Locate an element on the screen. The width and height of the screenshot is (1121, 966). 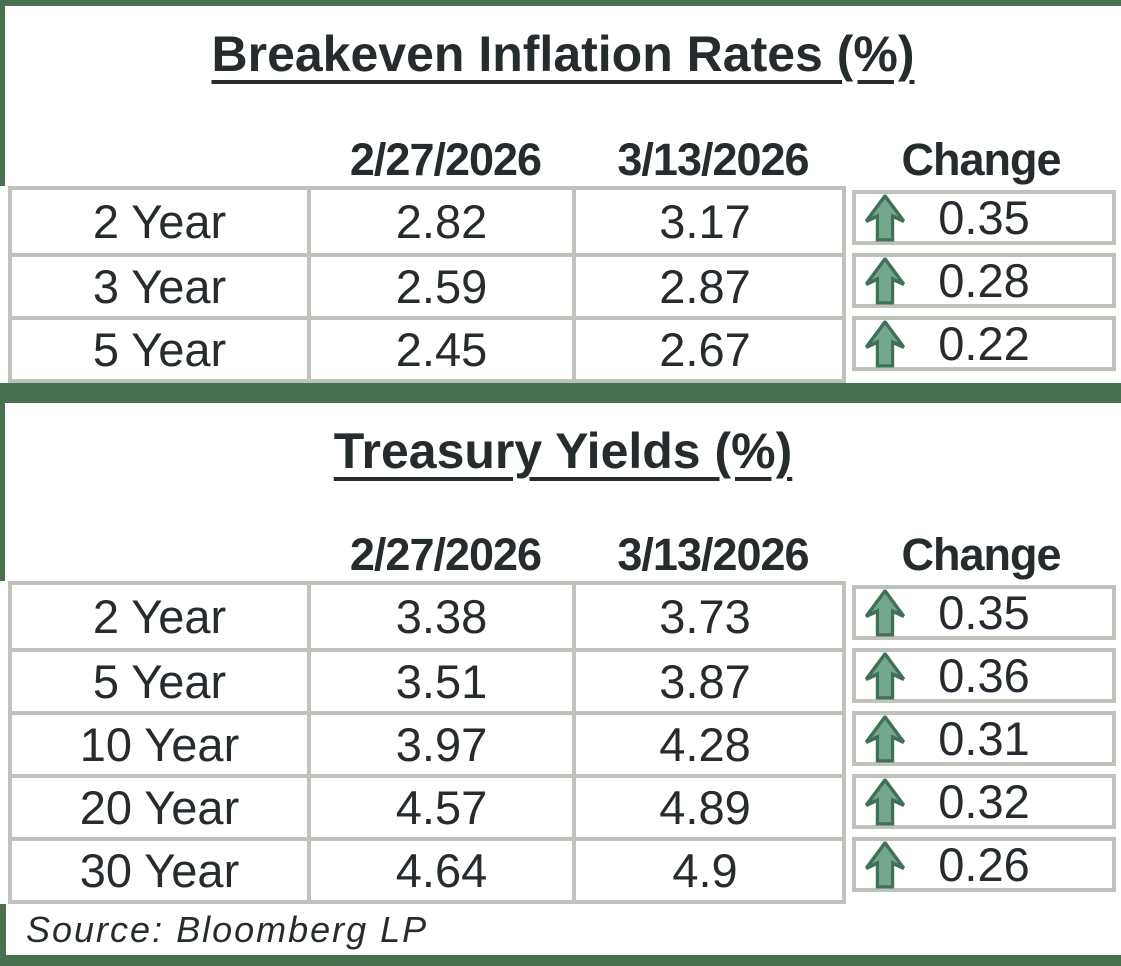
section-divider-band is located at coordinates (560, 393).